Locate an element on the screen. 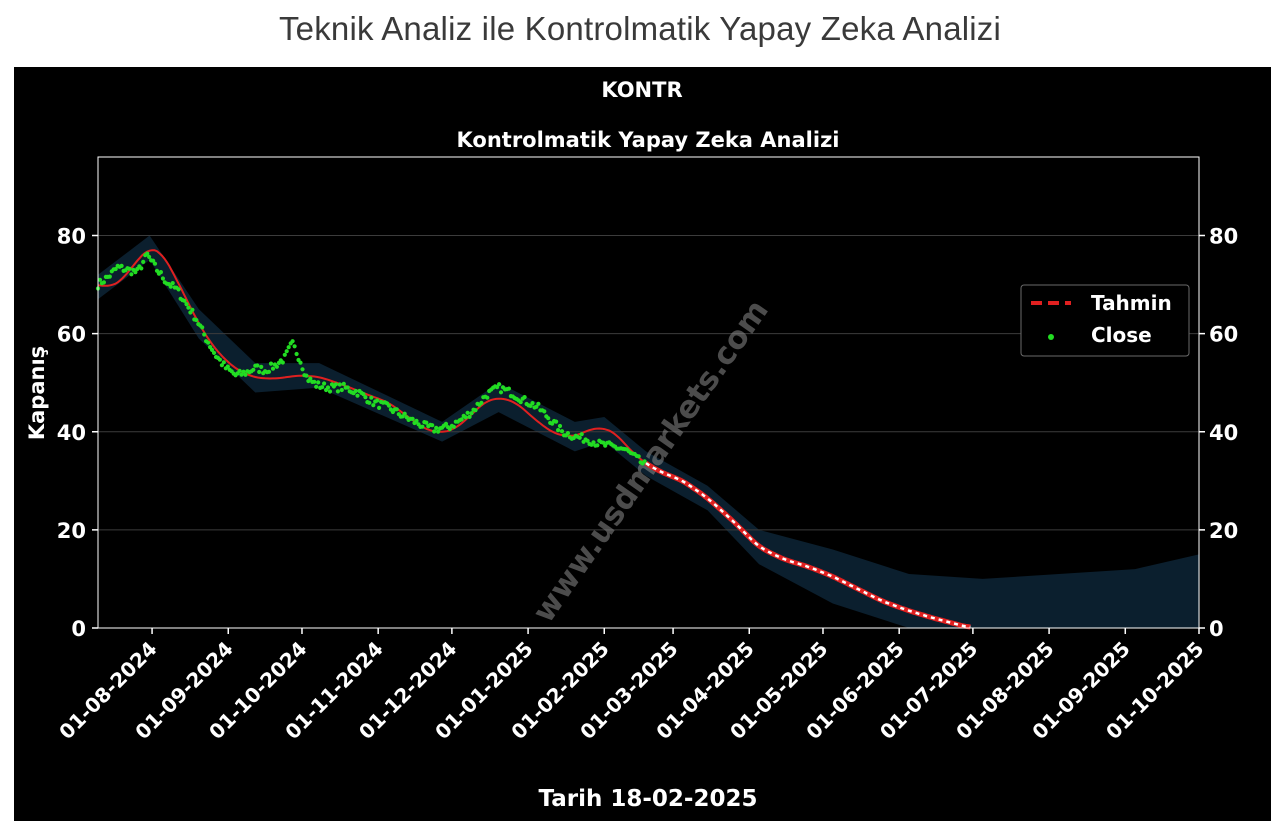 The image size is (1280, 829). chart-ticker: KONTR is located at coordinates (641, 90).